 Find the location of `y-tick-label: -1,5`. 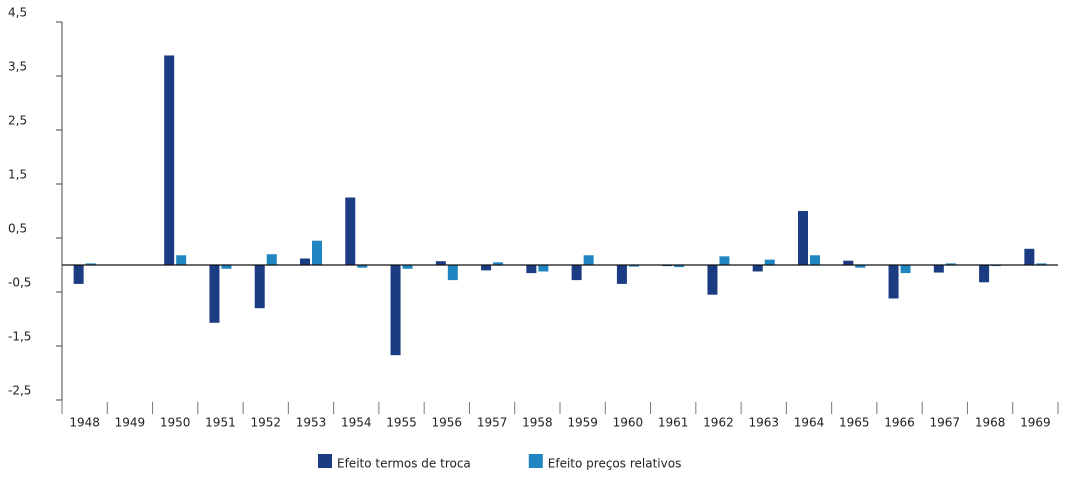

y-tick-label: -1,5 is located at coordinates (19, 337).